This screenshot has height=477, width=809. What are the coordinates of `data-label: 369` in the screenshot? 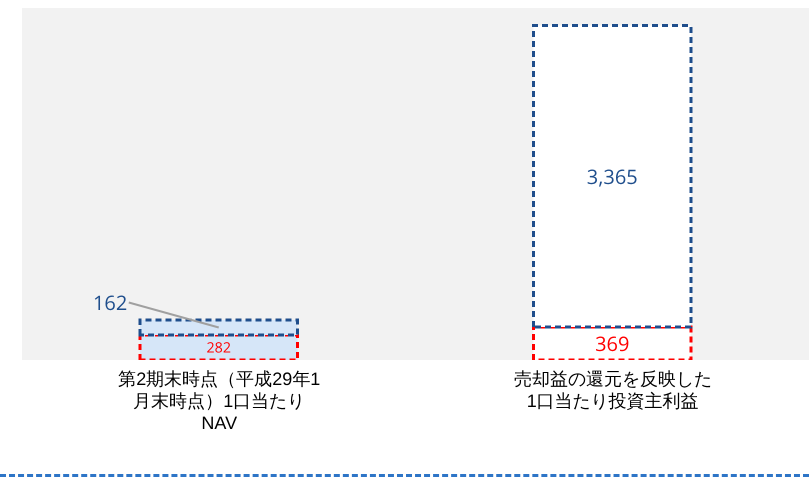 It's located at (612, 343).